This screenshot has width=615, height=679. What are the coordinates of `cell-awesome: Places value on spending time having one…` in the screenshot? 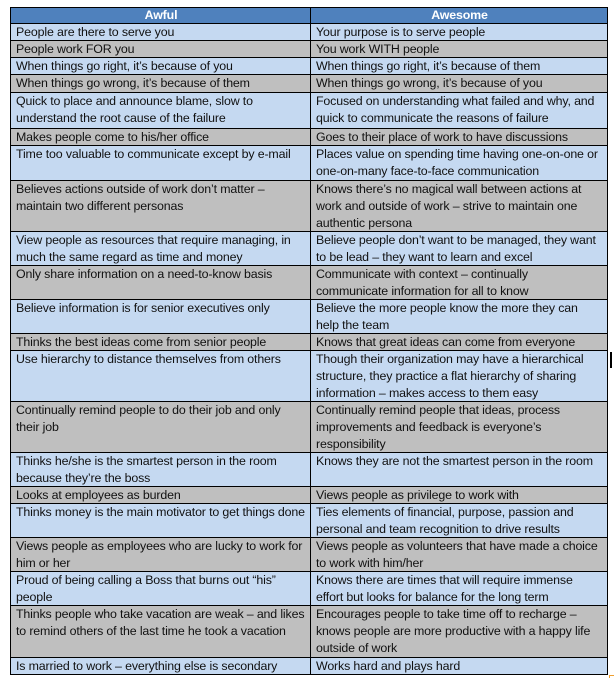 It's located at (457, 162).